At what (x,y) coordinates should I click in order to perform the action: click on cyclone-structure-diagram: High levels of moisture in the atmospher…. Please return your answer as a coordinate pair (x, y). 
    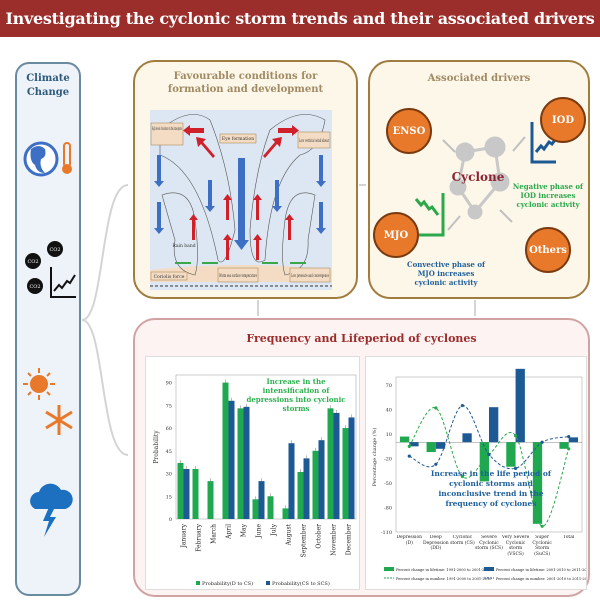
    Looking at the image, I should click on (241, 200).